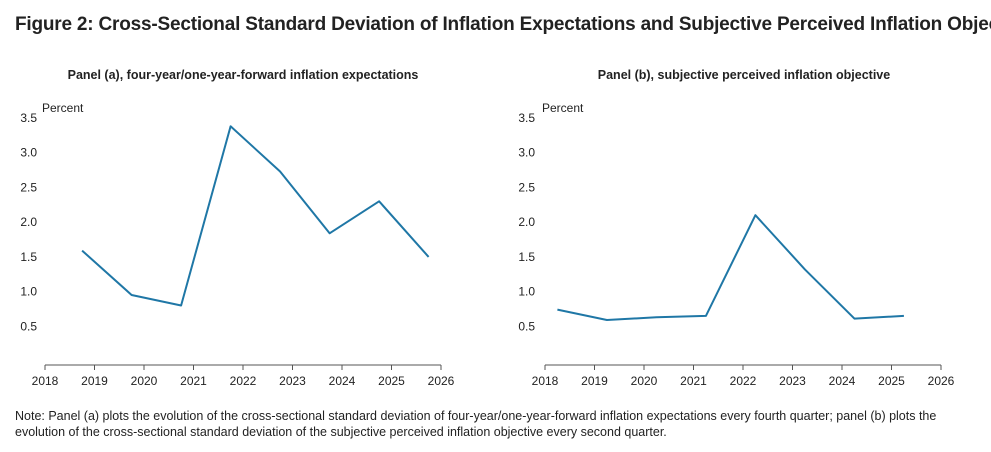  Describe the element at coordinates (594, 381) in the screenshot. I see `panel-b-x-tick-label: 2019` at that location.